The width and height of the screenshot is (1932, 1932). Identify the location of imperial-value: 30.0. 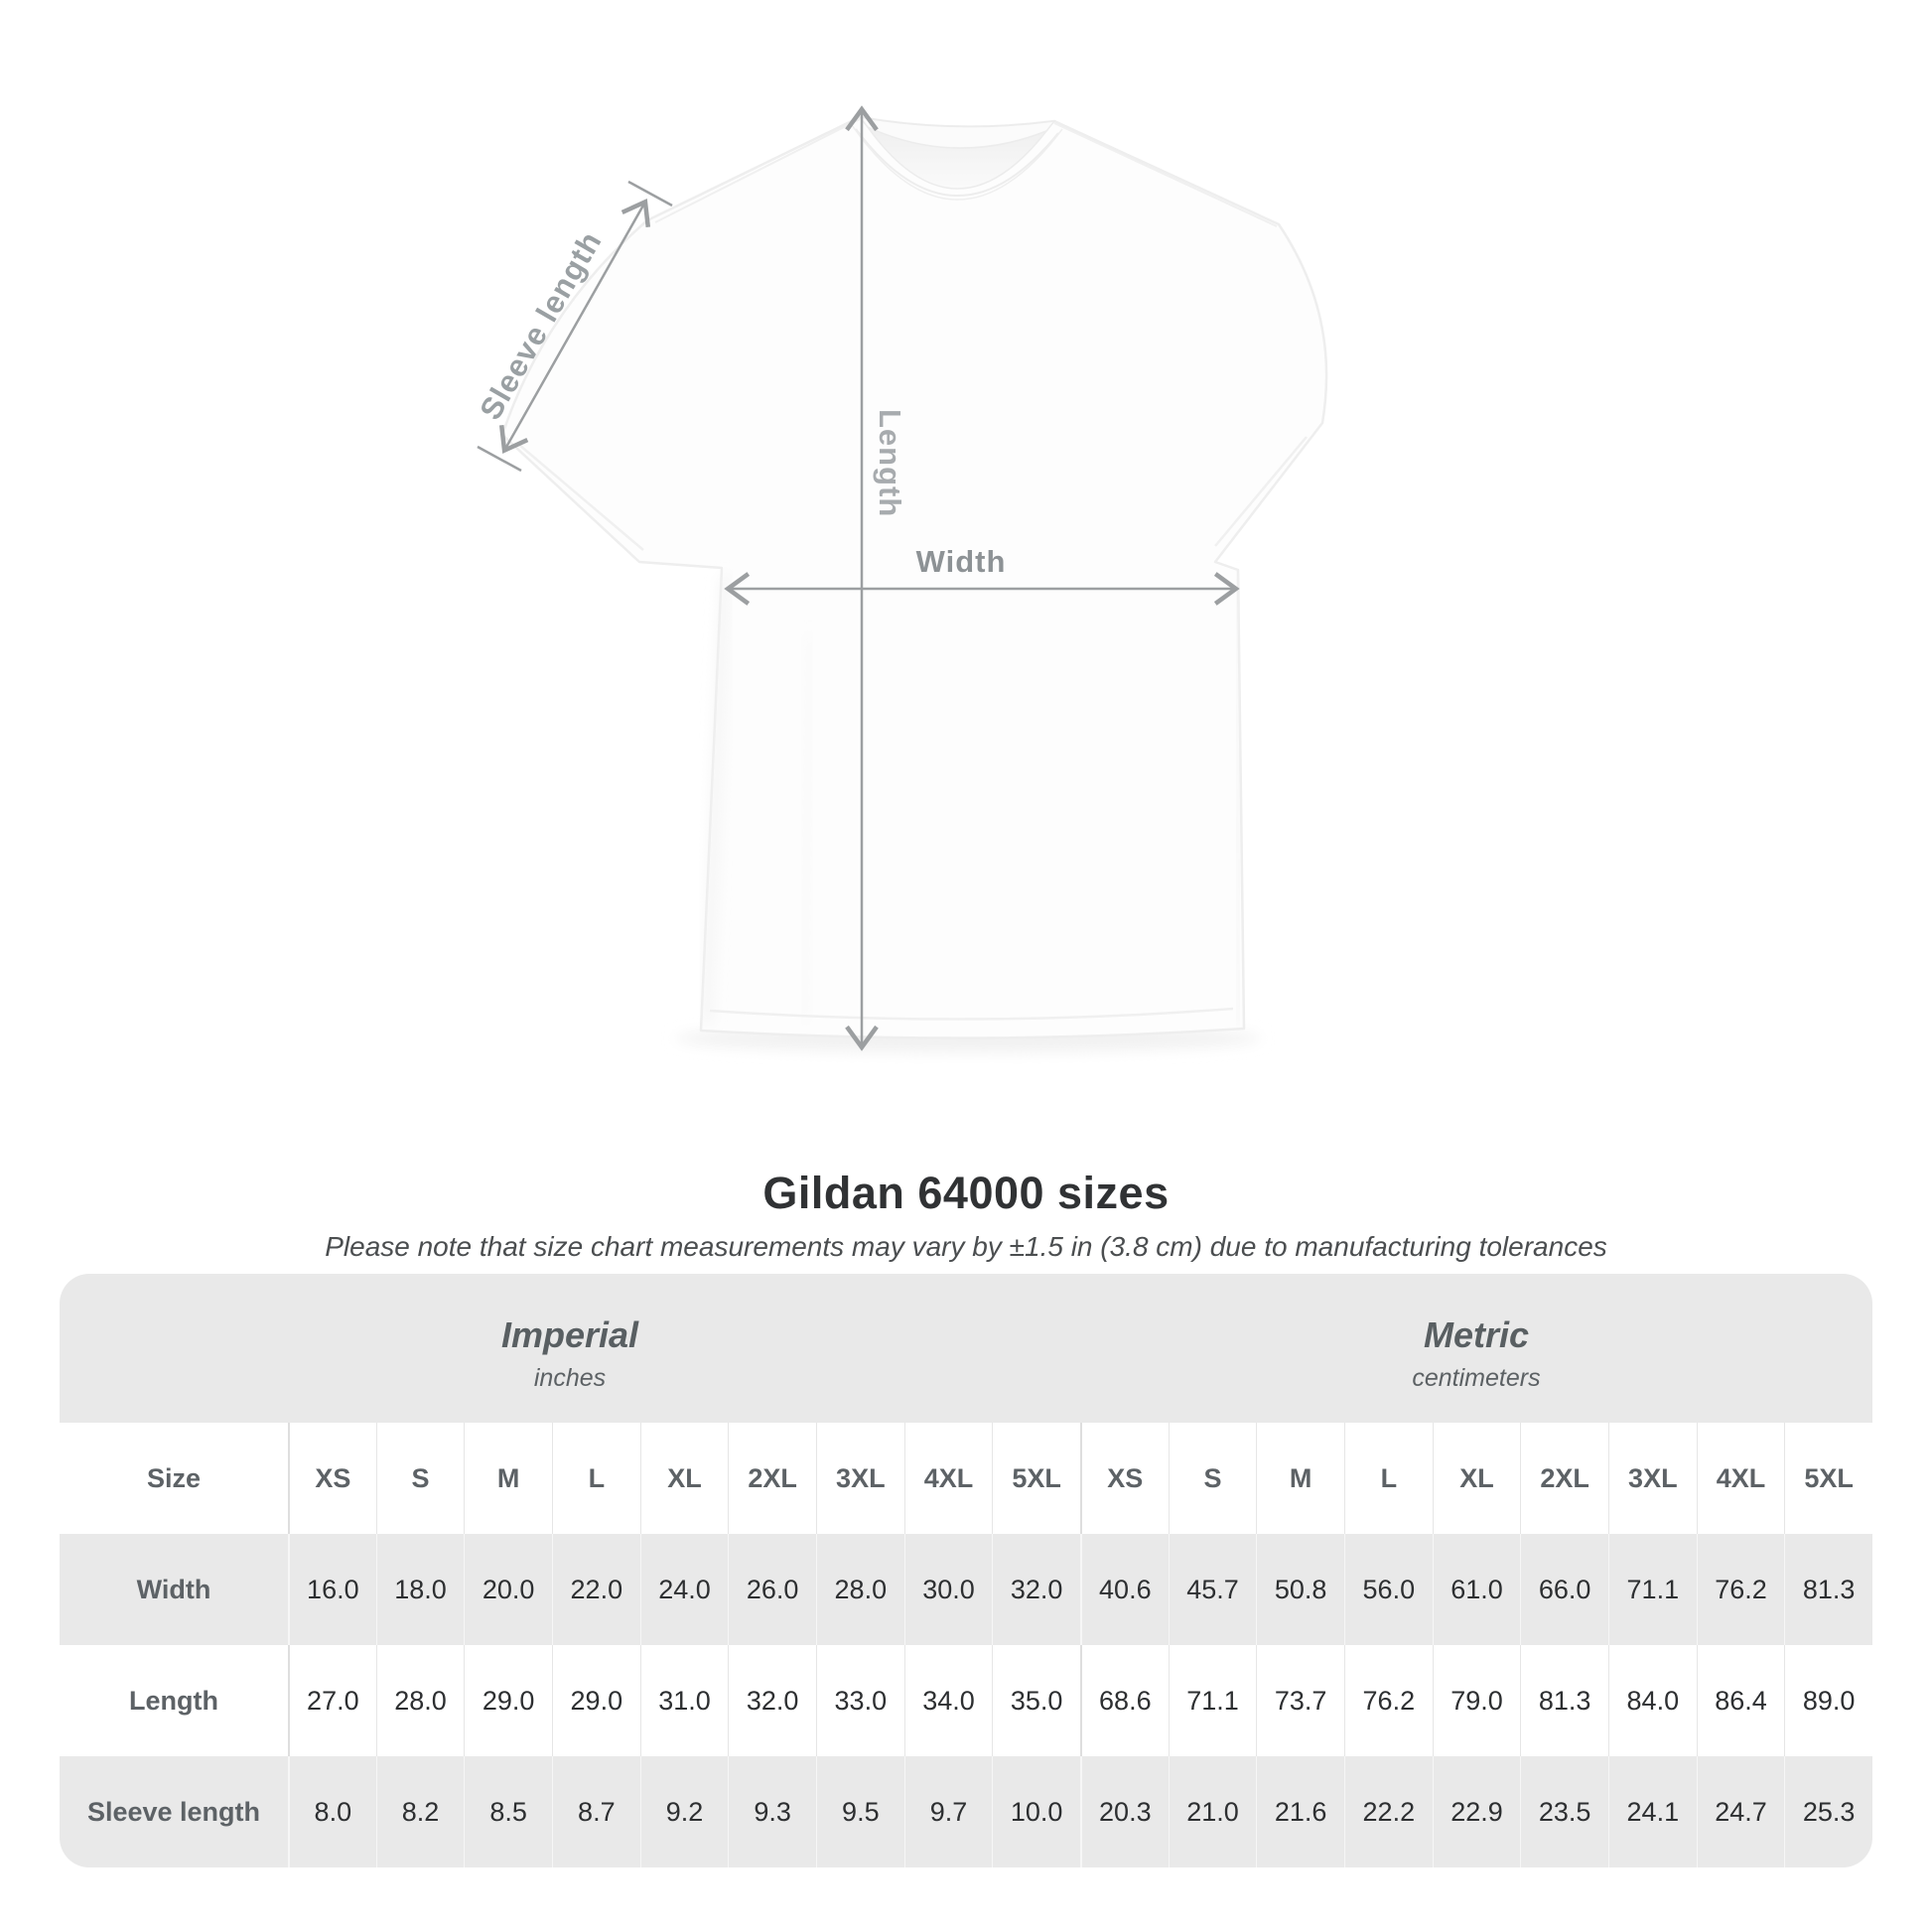
(948, 1589).